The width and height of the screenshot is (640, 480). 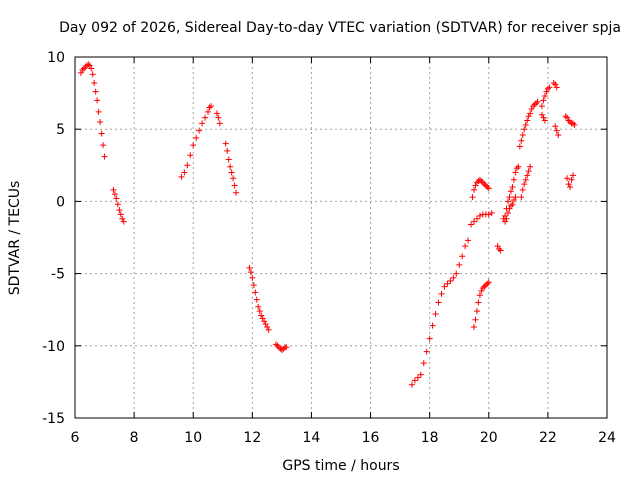 I want to click on series-arc1, so click(x=92, y=110).